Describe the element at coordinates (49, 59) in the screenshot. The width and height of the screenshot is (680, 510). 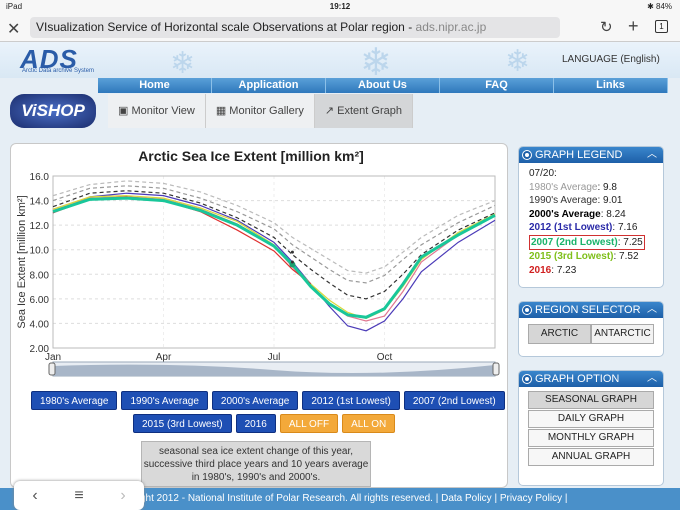
I see `ads-logo: ADS` at that location.